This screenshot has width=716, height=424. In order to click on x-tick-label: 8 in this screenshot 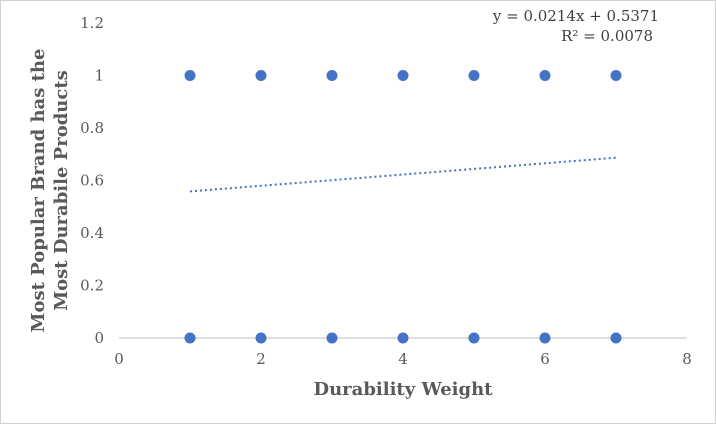, I will do `click(687, 359)`.